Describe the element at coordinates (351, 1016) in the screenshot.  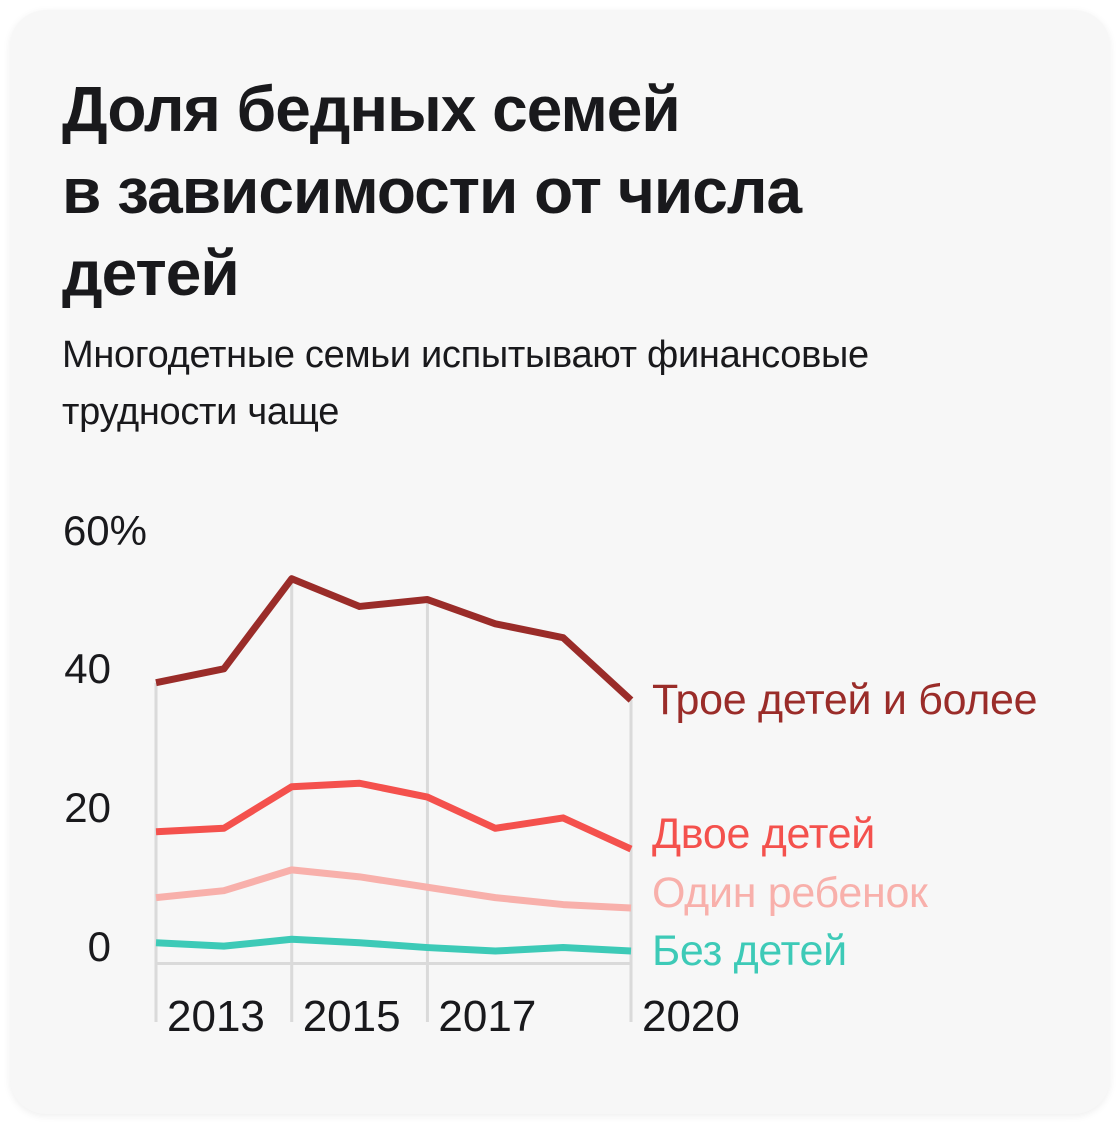
I see `x-axis-tick-label: 2015` at that location.